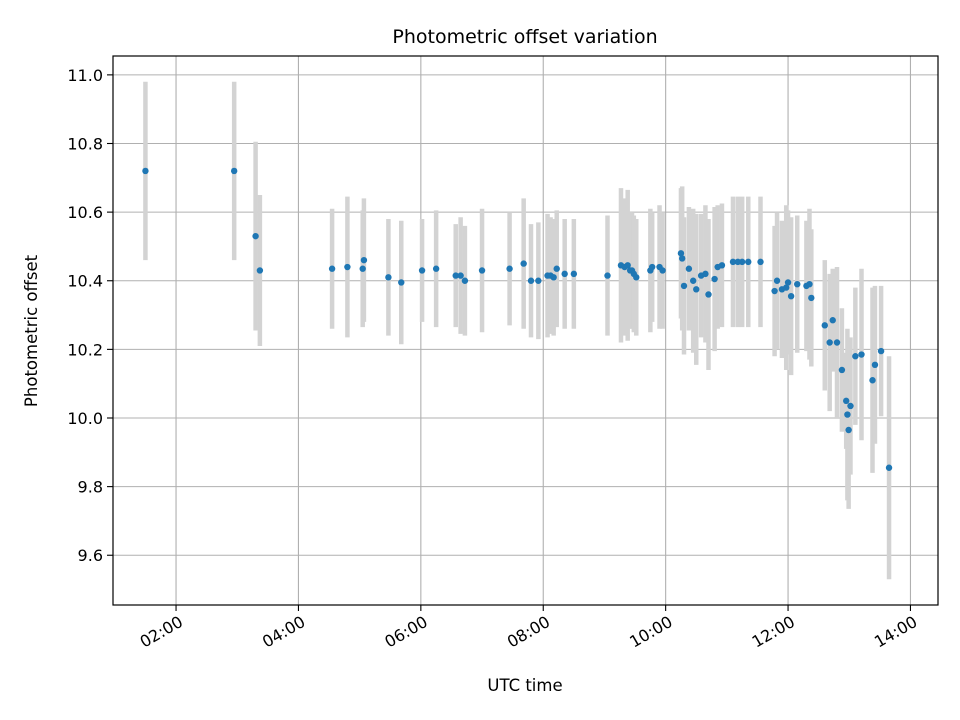 The width and height of the screenshot is (960, 720). What do you see at coordinates (31, 330) in the screenshot?
I see `y-axis-label: Photometric offset` at bounding box center [31, 330].